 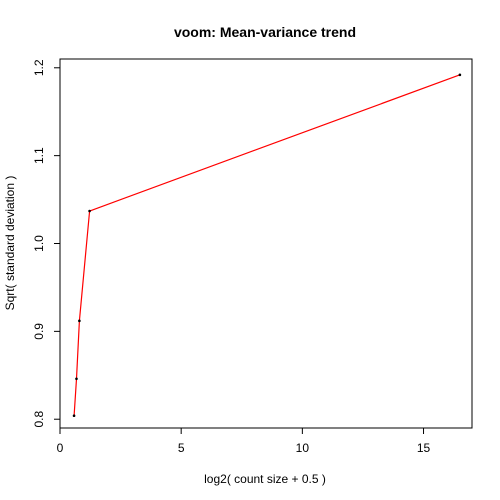 I want to click on y-tick-label: 0.8, so click(x=39, y=419).